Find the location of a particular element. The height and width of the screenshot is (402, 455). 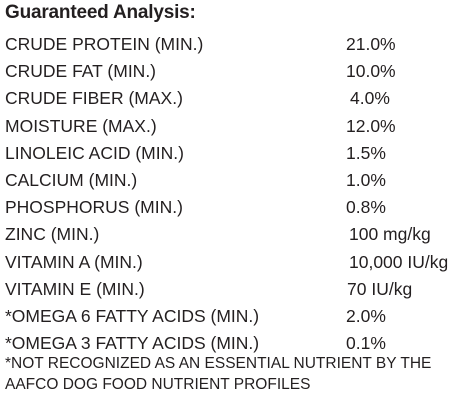

nutrient-name: LINOLEIC ACID (MIN.) is located at coordinates (94, 152).